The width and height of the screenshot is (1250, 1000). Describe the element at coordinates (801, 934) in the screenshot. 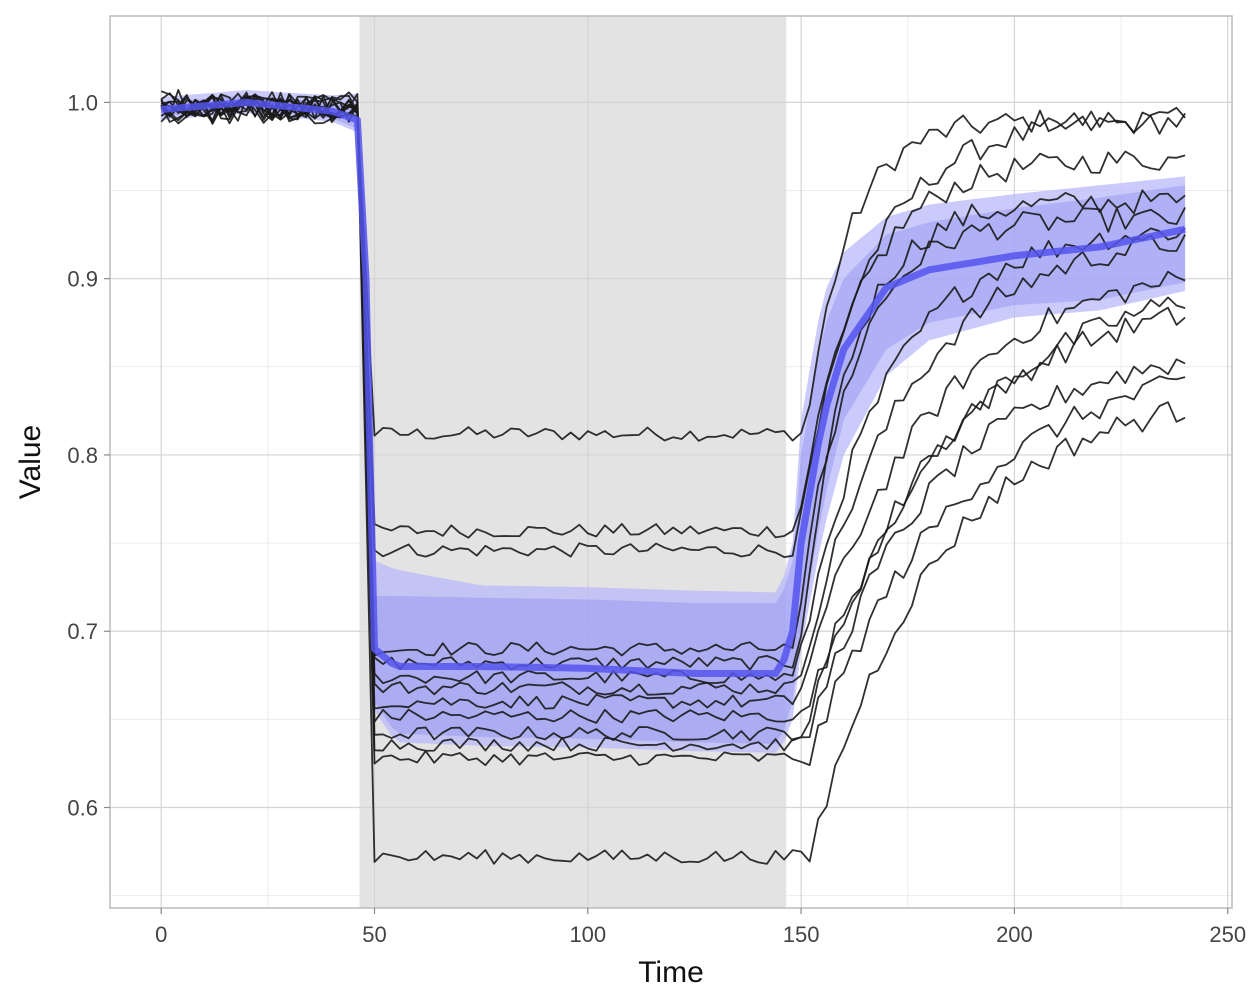

I see `x-tick-label: 150` at that location.